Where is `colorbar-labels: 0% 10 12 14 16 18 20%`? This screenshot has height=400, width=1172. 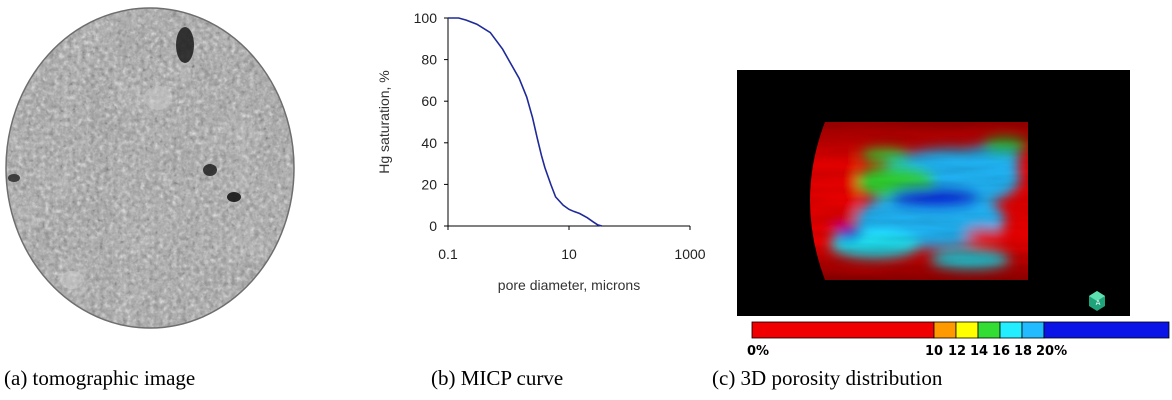
colorbar-labels: 0% 10 12 14 16 18 20% is located at coordinates (907, 351).